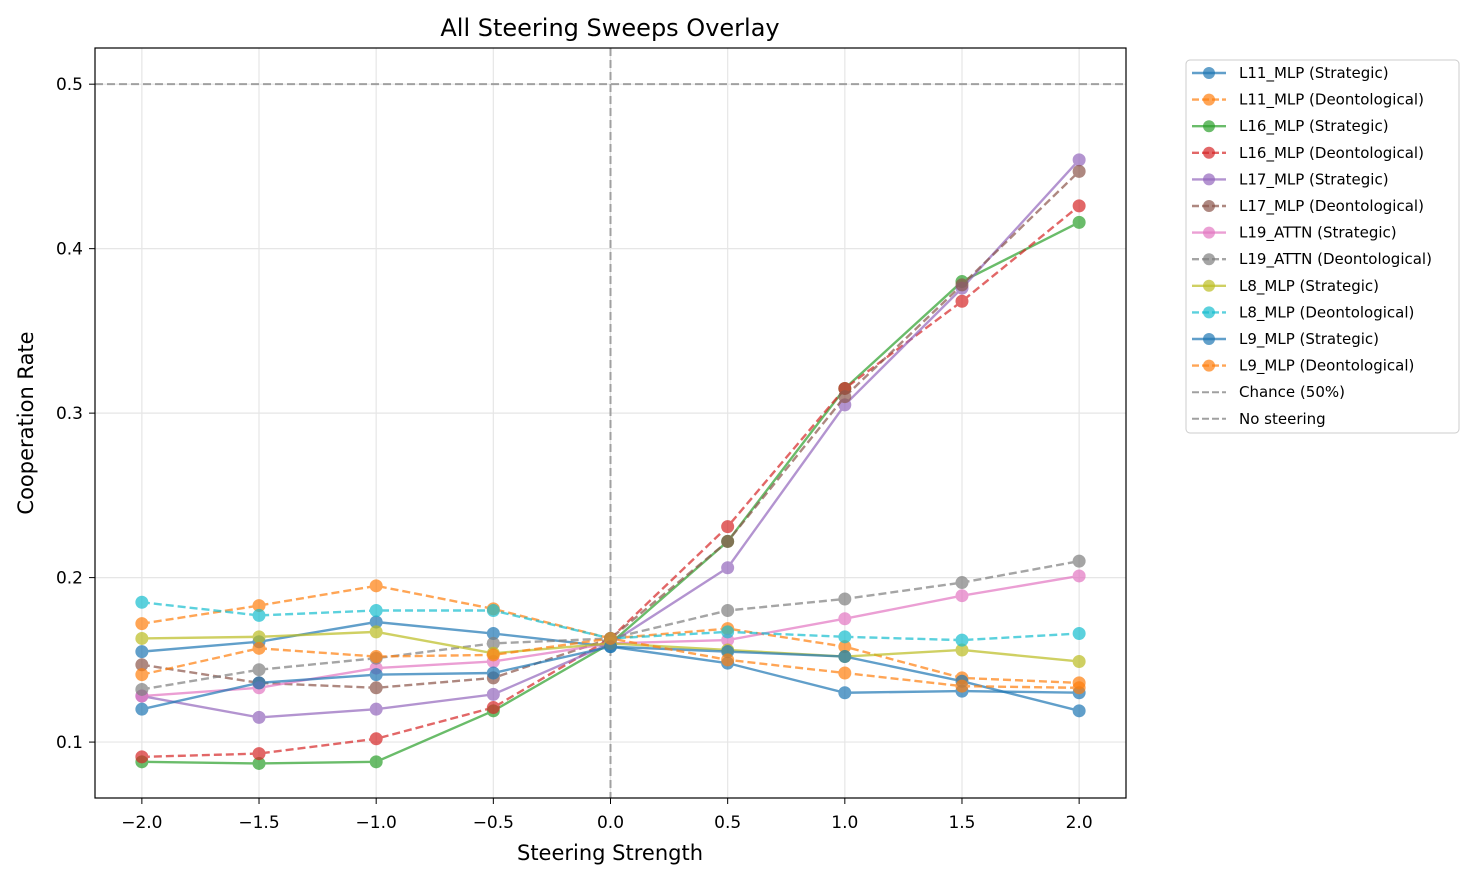 This screenshot has width=1474, height=880. What do you see at coordinates (609, 28) in the screenshot?
I see `chart-title: All Steering Sweeps Overlay` at bounding box center [609, 28].